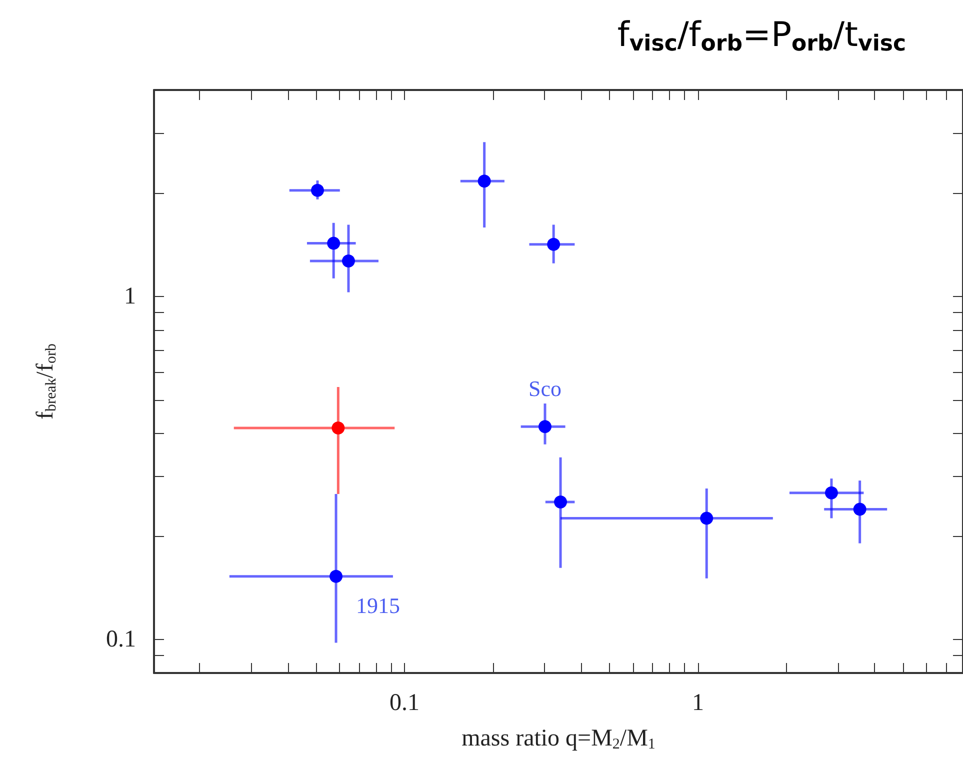 Image resolution: width=963 pixels, height=772 pixels. Describe the element at coordinates (378, 605) in the screenshot. I see `annotation: 1915` at that location.